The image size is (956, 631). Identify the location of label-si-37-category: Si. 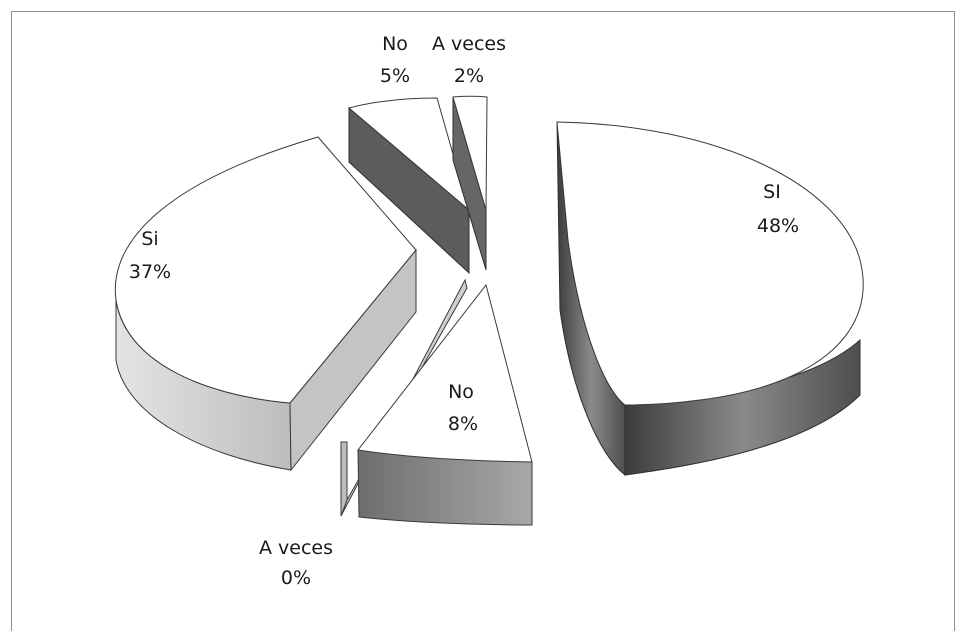
(149, 239).